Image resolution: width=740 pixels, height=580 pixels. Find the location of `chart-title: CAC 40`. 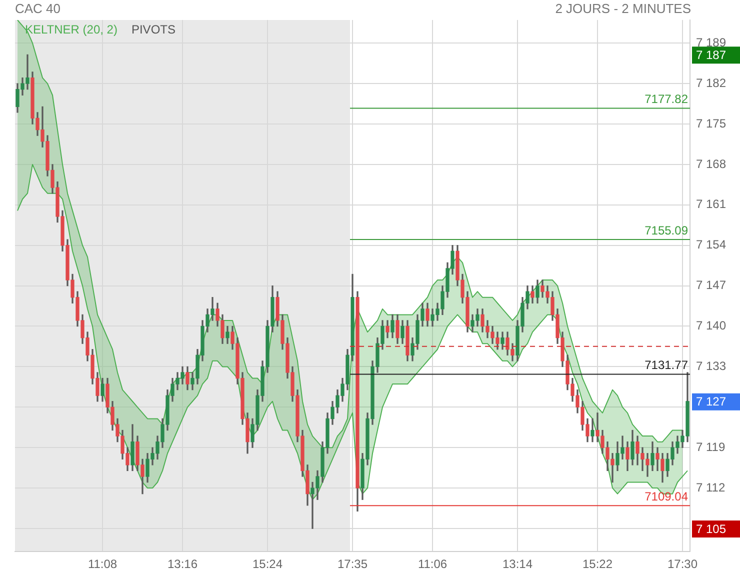

chart-title: CAC 40 is located at coordinates (38, 8).